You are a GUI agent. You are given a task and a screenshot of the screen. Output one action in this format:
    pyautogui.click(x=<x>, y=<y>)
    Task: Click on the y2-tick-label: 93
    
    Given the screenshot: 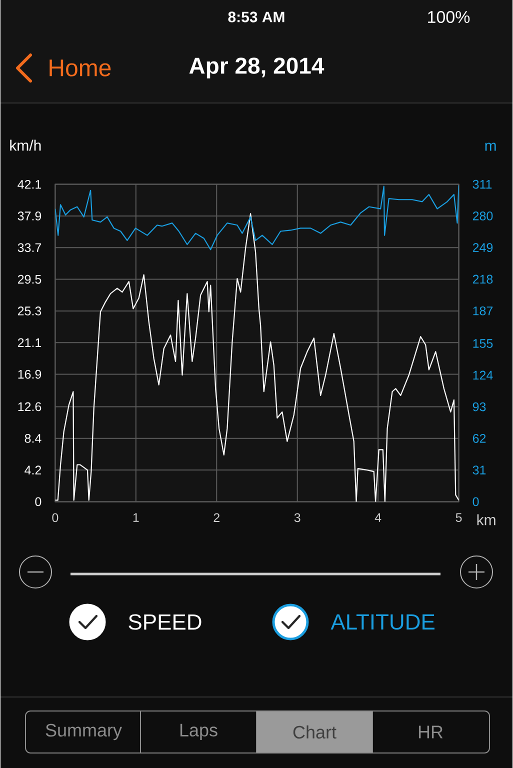 What is the action you would take?
    pyautogui.click(x=479, y=407)
    